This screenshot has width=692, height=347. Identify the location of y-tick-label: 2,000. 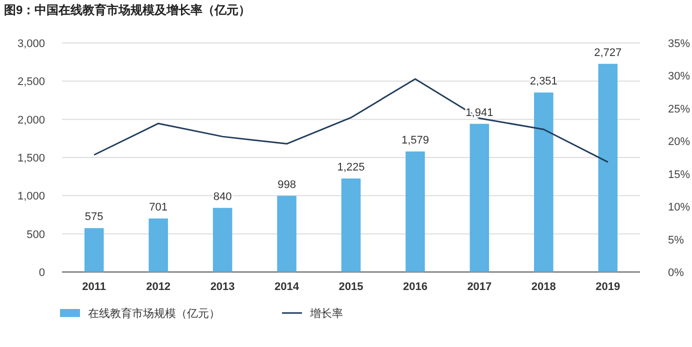
(31, 120).